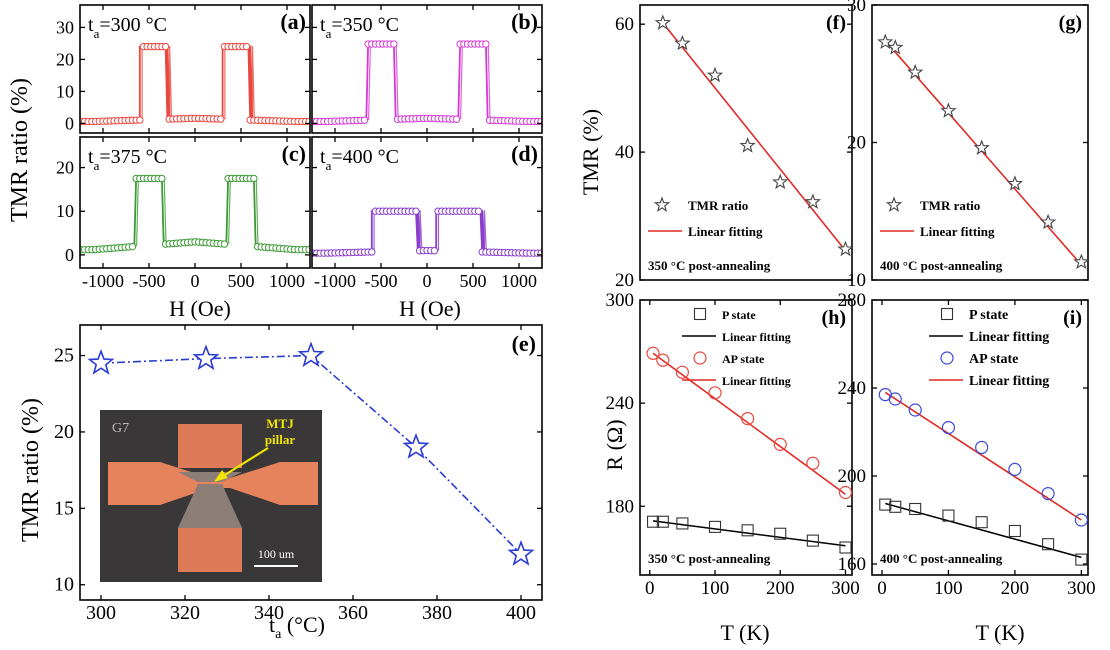  I want to click on anneal-temp-label: ta=375 °C, so click(127, 159).